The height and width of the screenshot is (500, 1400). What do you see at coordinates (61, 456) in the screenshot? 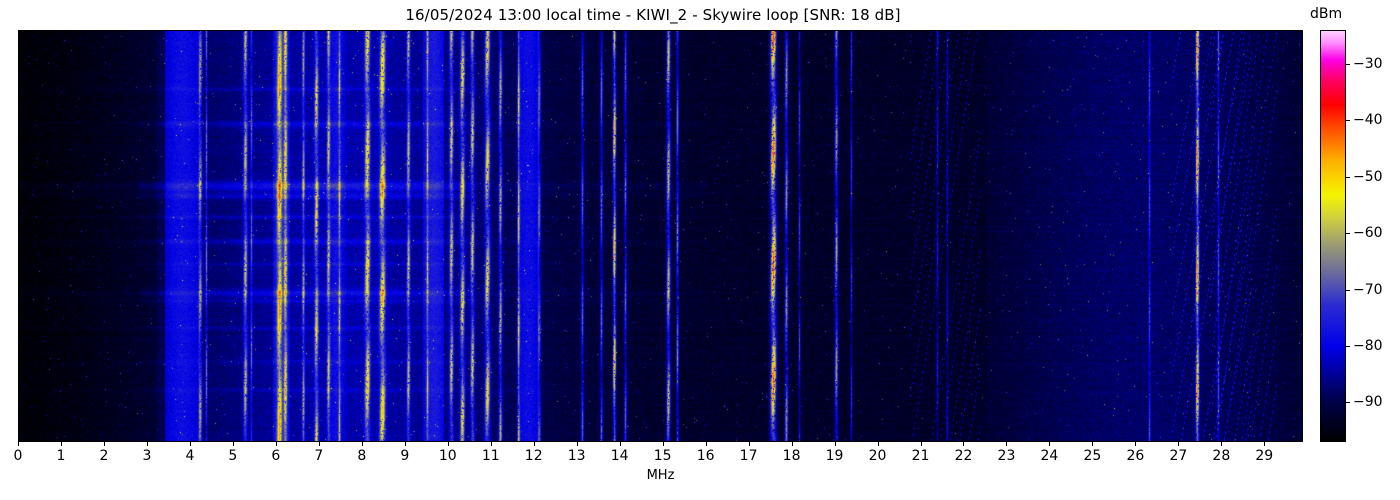
I see `x-axis-tick-label: 1` at bounding box center [61, 456].